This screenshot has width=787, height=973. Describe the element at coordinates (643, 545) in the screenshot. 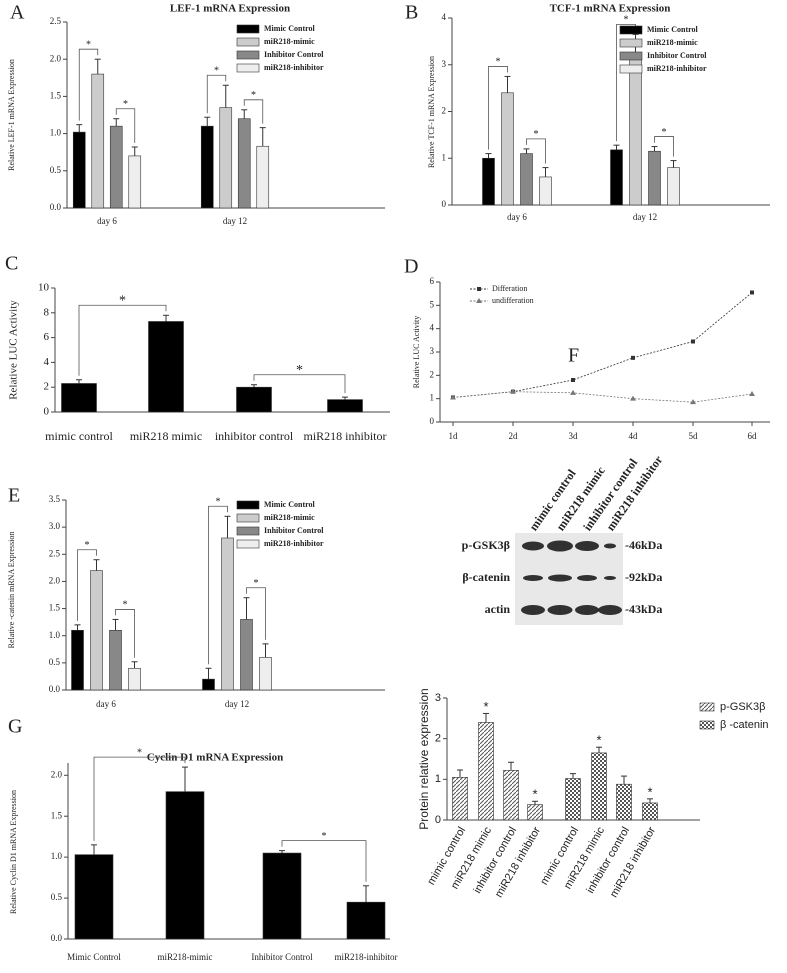

I see `size-label: -46kDa` at that location.